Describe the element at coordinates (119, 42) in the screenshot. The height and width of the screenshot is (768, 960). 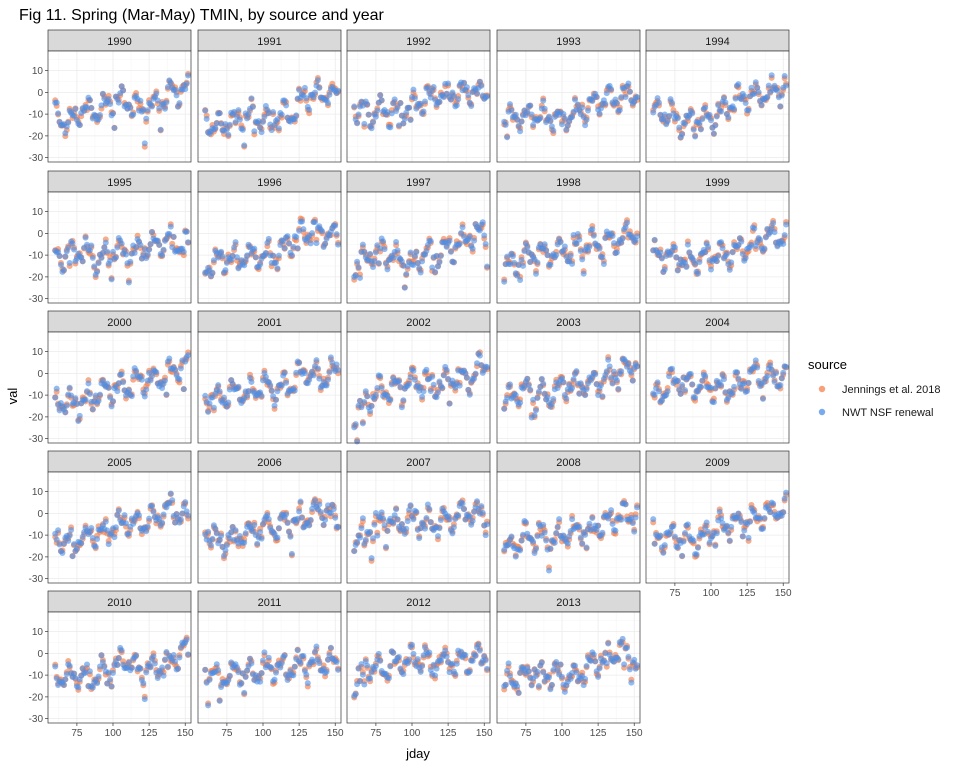
I see `strip-label-1990: 1990` at that location.